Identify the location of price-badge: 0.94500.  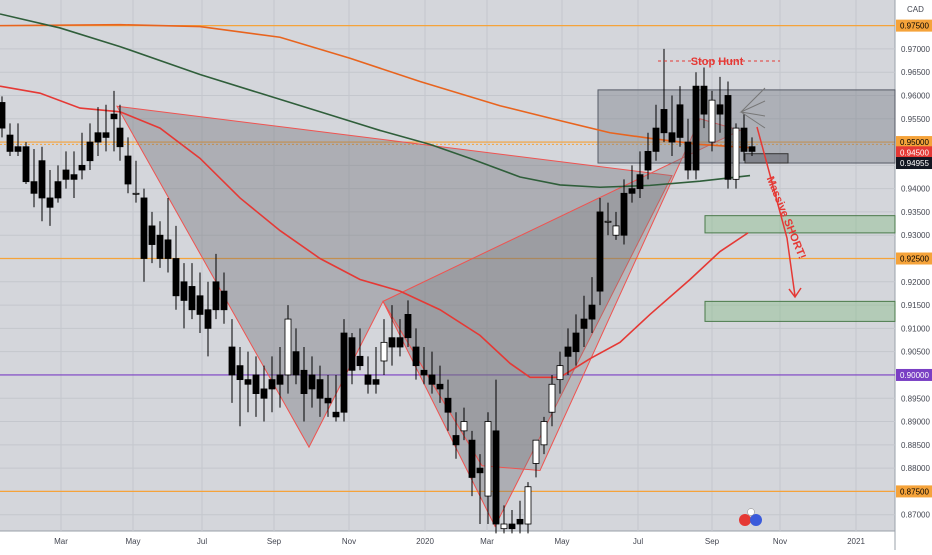
(914, 152).